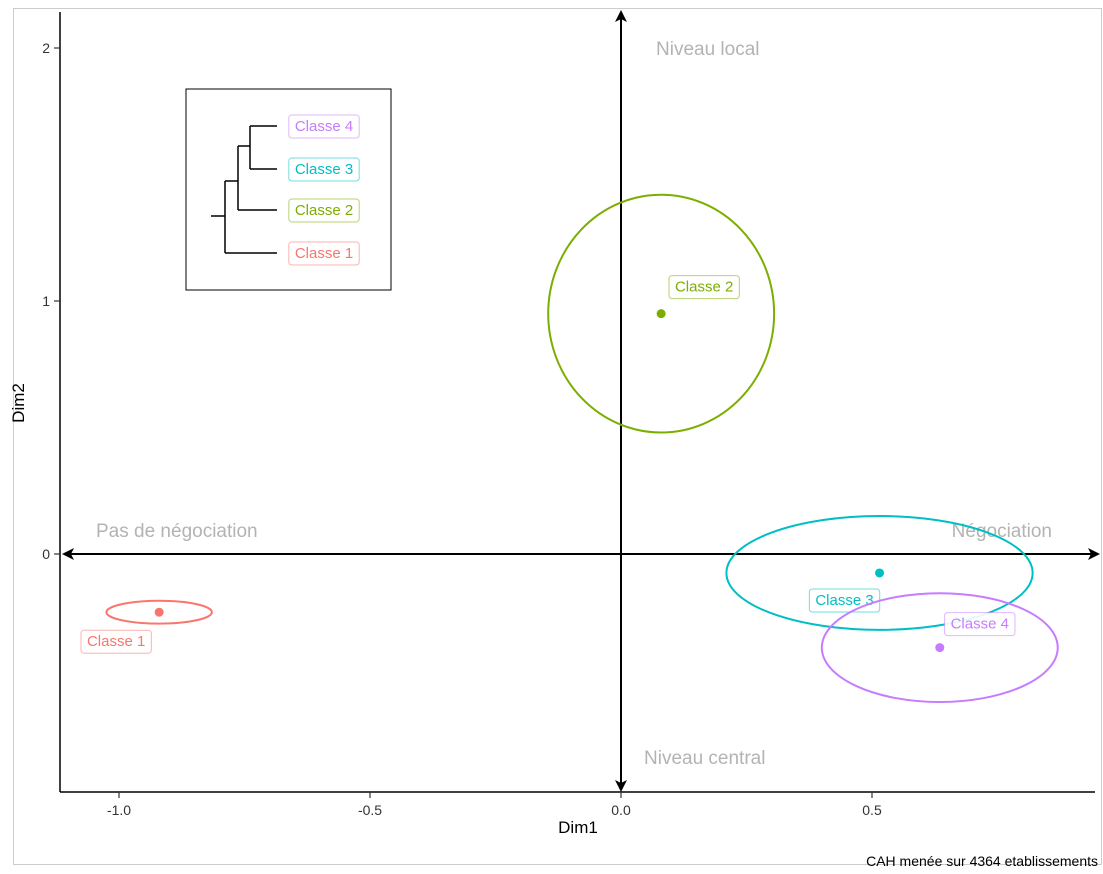 This screenshot has height=874, width=1103. What do you see at coordinates (288, 189) in the screenshot?
I see `dendrogram-legend: Classe 4 Classe 3 Classe 2 Classe 1` at bounding box center [288, 189].